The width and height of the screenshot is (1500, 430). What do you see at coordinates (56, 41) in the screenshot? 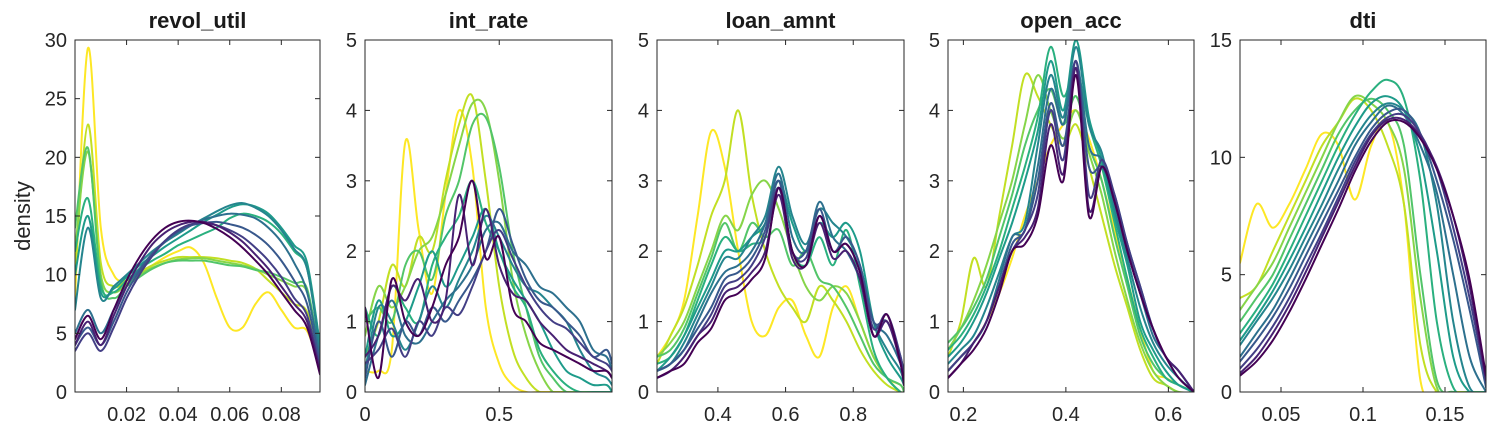
I see `y-tick-label: 30` at bounding box center [56, 41].